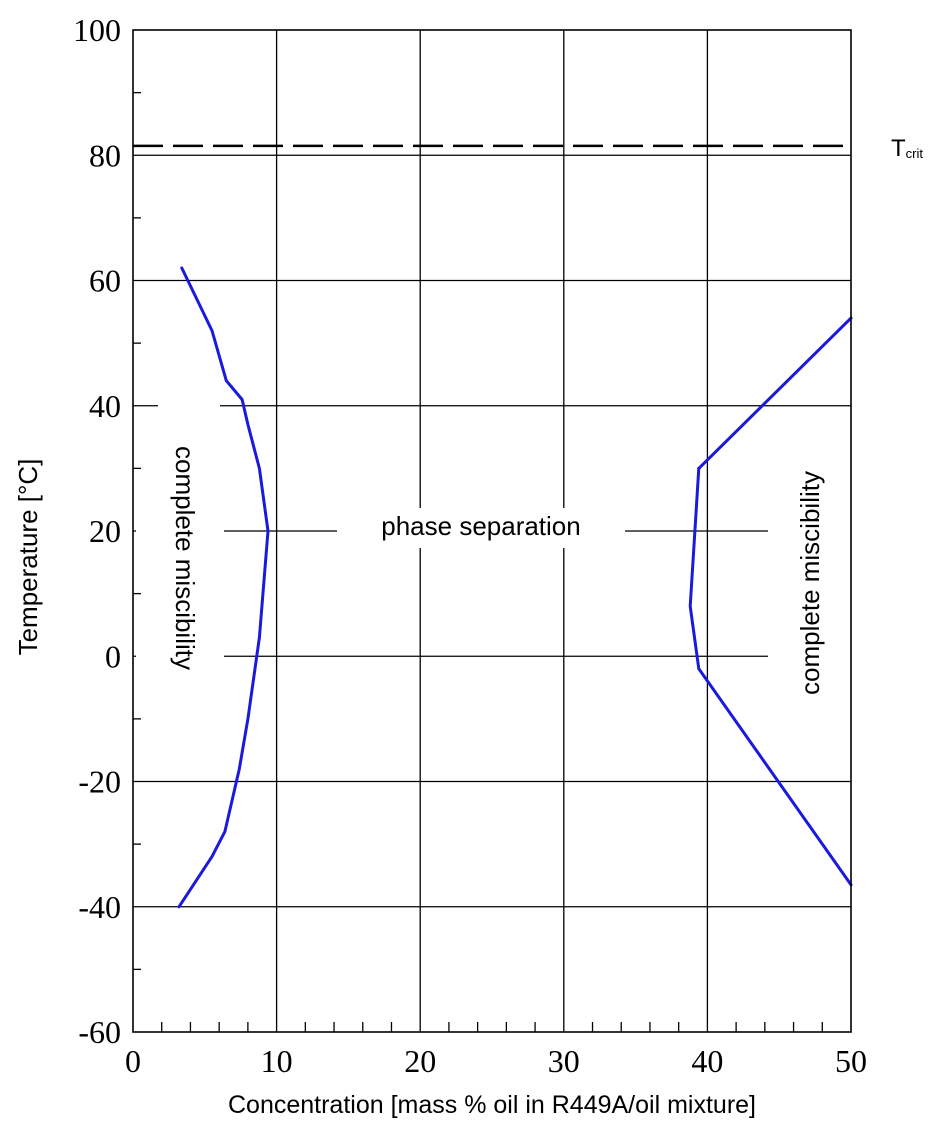 The height and width of the screenshot is (1124, 933). What do you see at coordinates (564, 1061) in the screenshot?
I see `x-tick-label: 30` at bounding box center [564, 1061].